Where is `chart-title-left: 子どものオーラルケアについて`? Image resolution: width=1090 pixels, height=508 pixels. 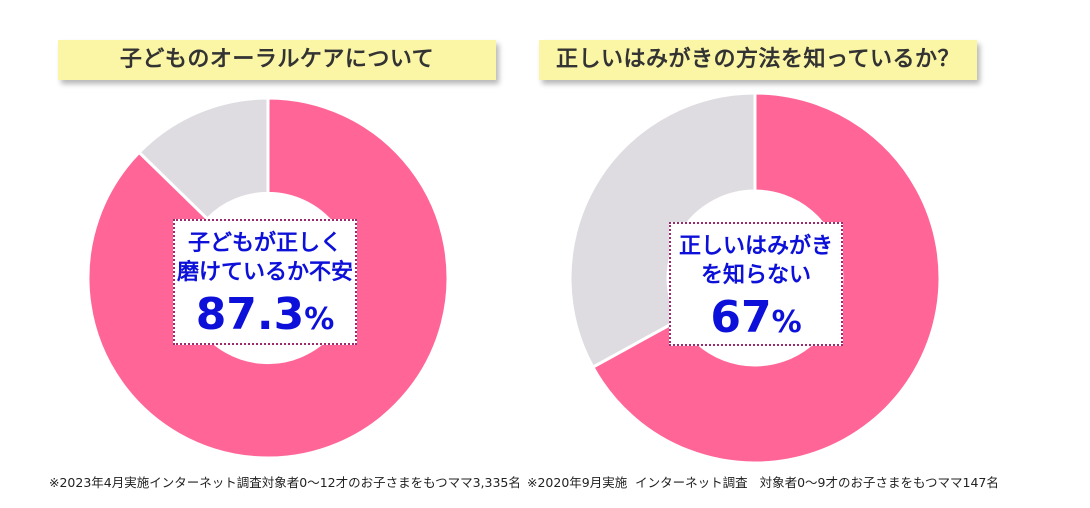 chart-title-left: 子どものオーラルケアについて is located at coordinates (277, 60).